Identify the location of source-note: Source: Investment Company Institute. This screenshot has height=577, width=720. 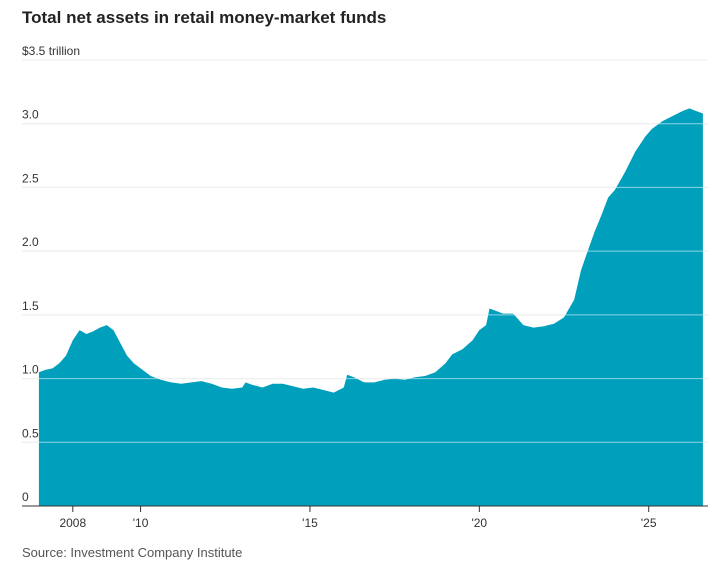
(132, 552).